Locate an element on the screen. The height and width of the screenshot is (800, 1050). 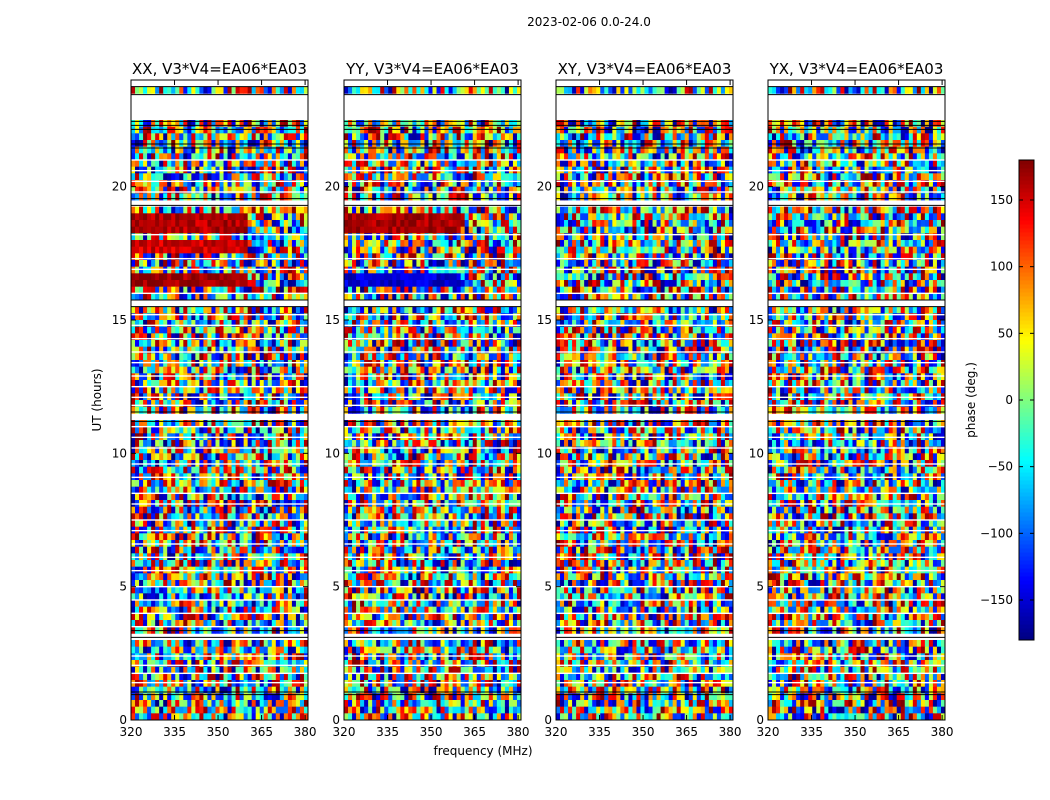
x-tick-label: 320 is located at coordinates (131, 732).